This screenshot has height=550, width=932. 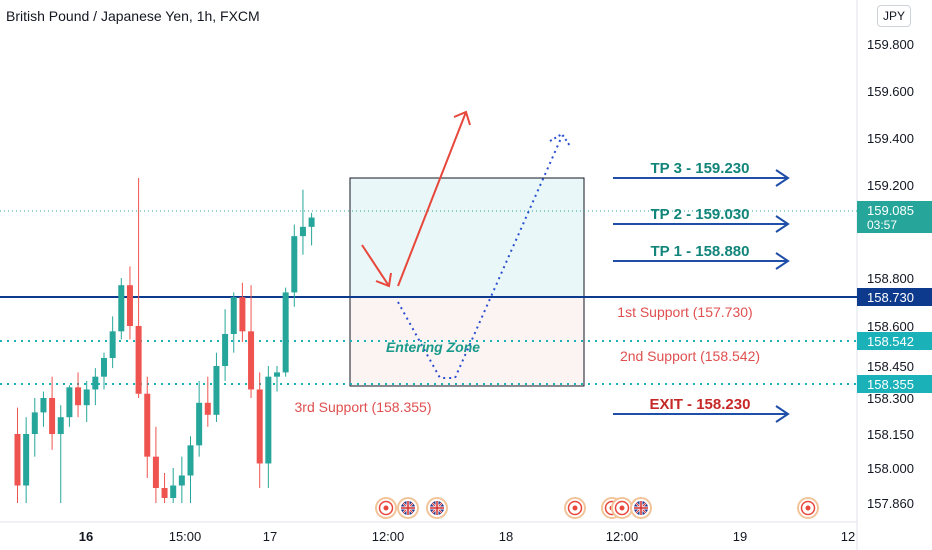 I want to click on entering-zone-label: Entering Zone, so click(x=433, y=347).